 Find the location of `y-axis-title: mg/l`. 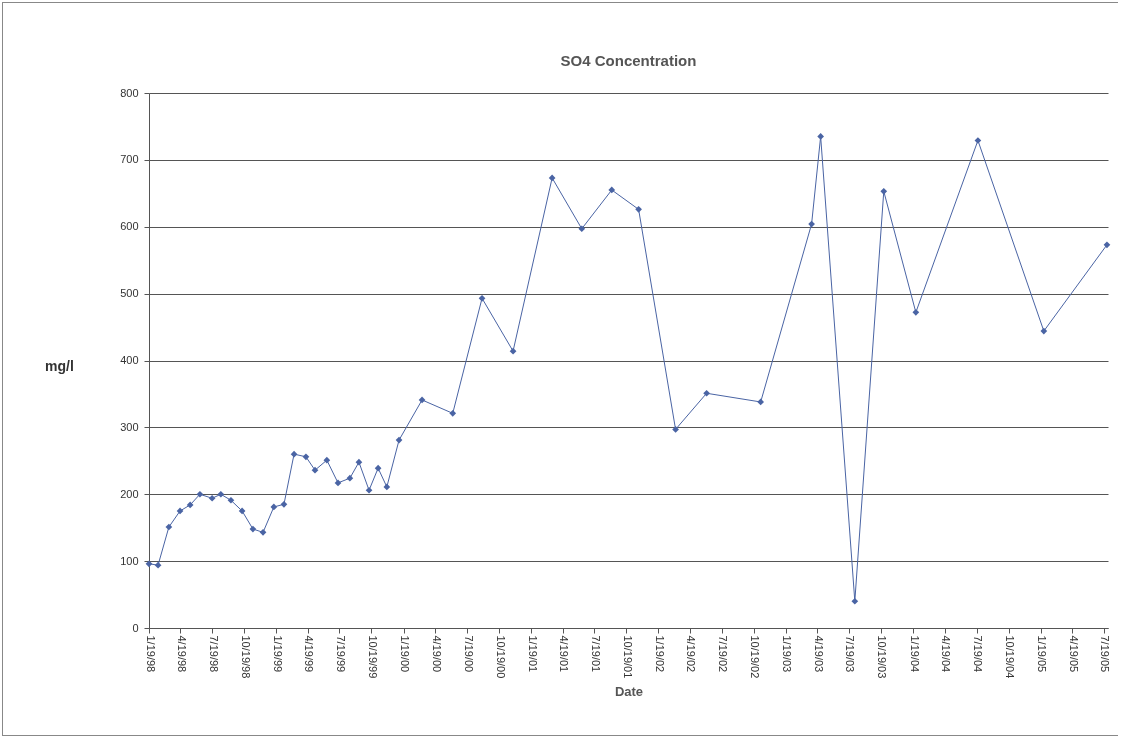

y-axis-title: mg/l is located at coordinates (59, 365).